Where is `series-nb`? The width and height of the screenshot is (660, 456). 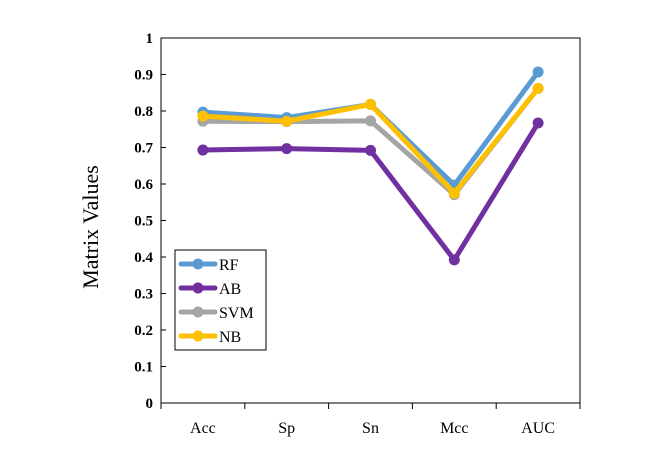
series-nb is located at coordinates (370, 140).